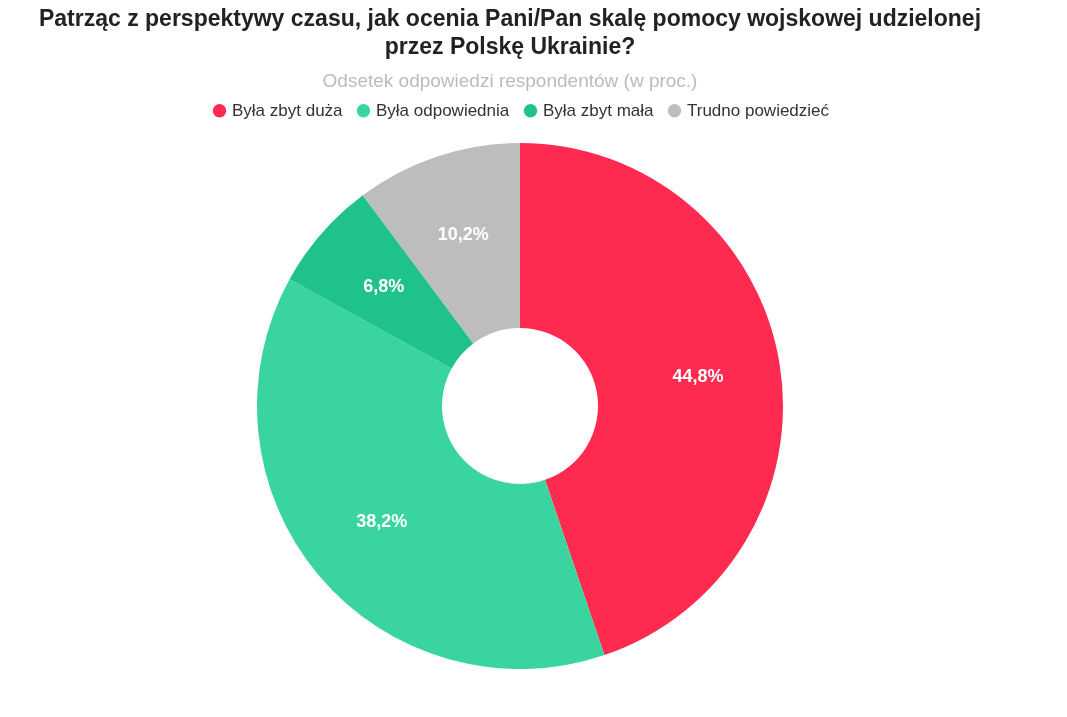 This screenshot has width=1067, height=717. I want to click on legend-label: Była zbyt mała, so click(599, 110).